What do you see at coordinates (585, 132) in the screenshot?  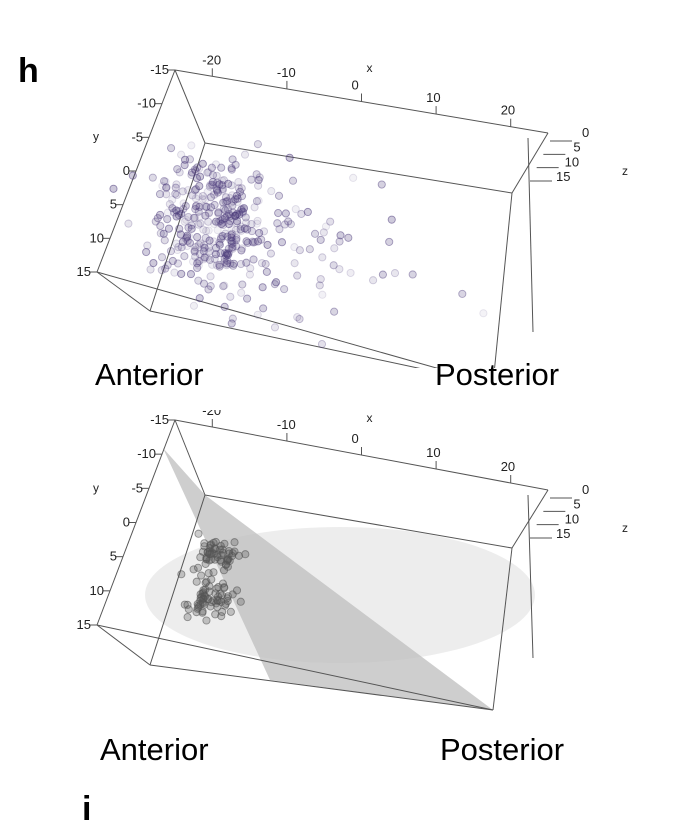 I see `z-tick-label: 0` at bounding box center [585, 132].